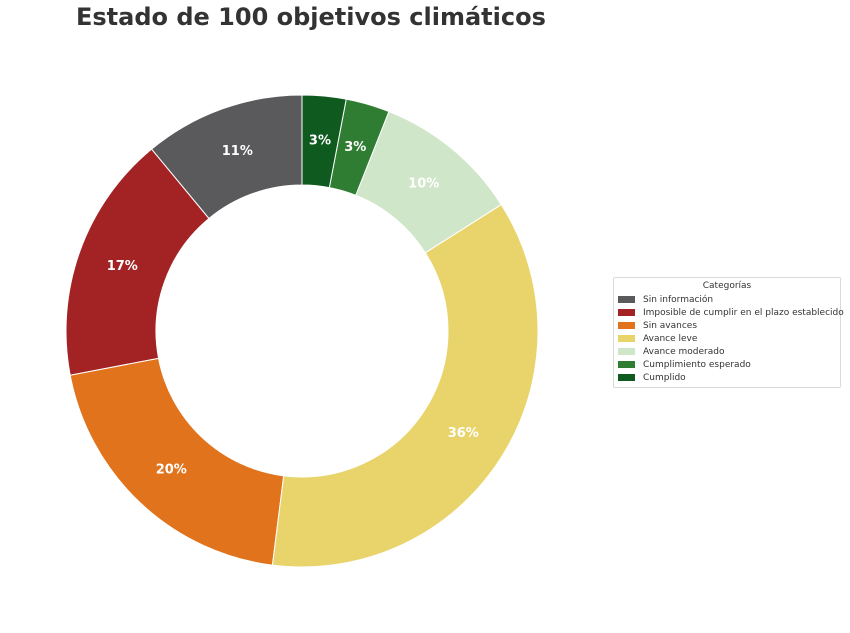 This screenshot has width=850, height=633. What do you see at coordinates (684, 351) in the screenshot?
I see `legend-label: Avance moderado` at bounding box center [684, 351].